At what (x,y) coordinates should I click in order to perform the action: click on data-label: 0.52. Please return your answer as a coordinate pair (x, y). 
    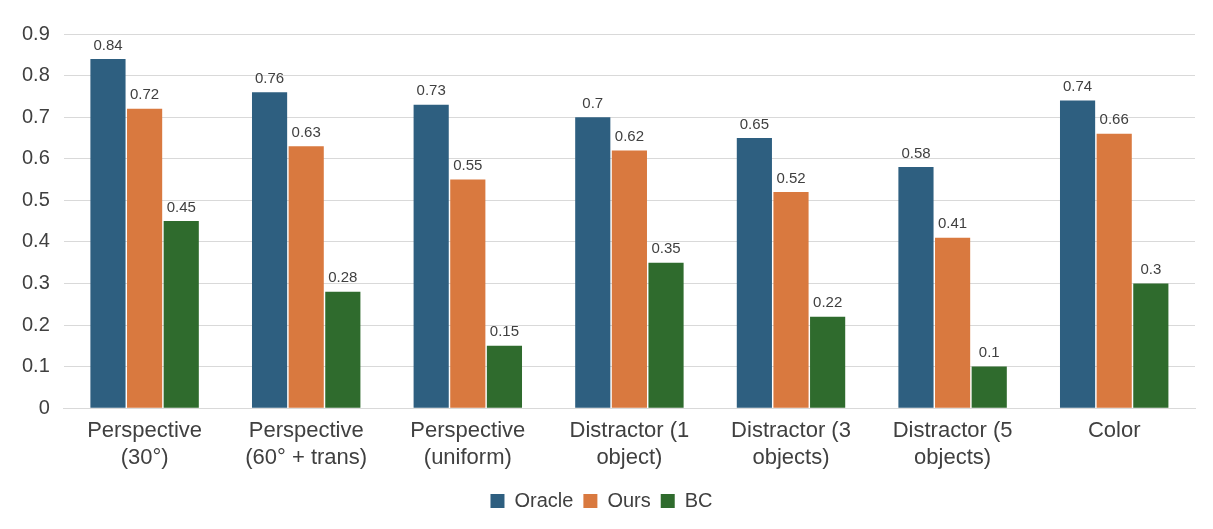
    Looking at the image, I should click on (791, 177).